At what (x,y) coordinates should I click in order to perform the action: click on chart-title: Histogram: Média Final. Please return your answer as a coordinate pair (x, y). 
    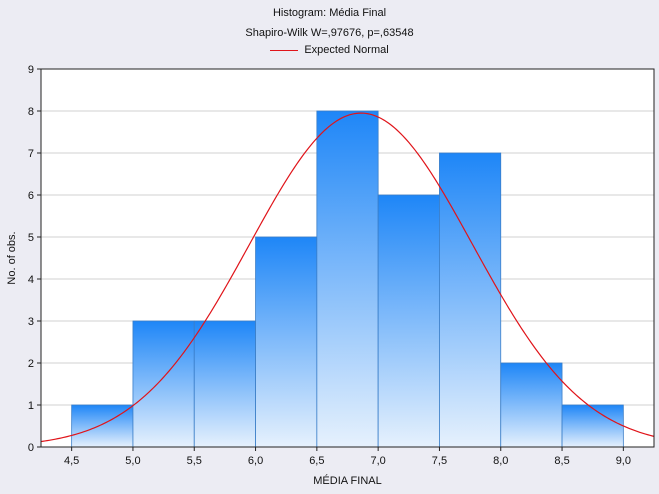
    Looking at the image, I should click on (329, 13).